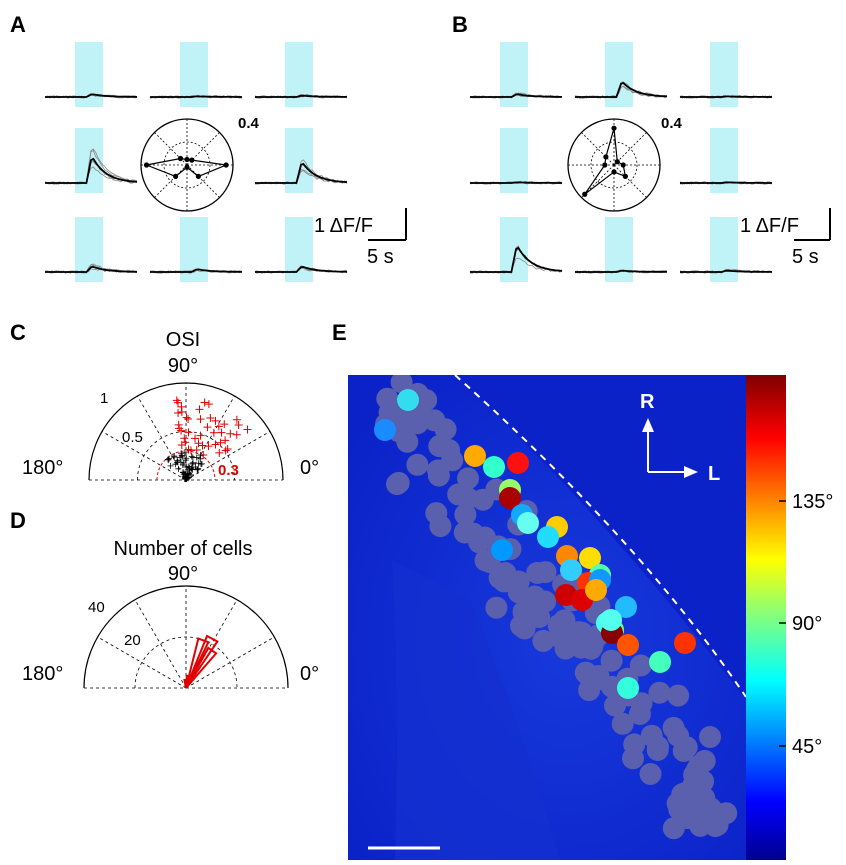 The image size is (846, 865). I want to click on colorbar-tick-135: 135°, so click(812, 502).